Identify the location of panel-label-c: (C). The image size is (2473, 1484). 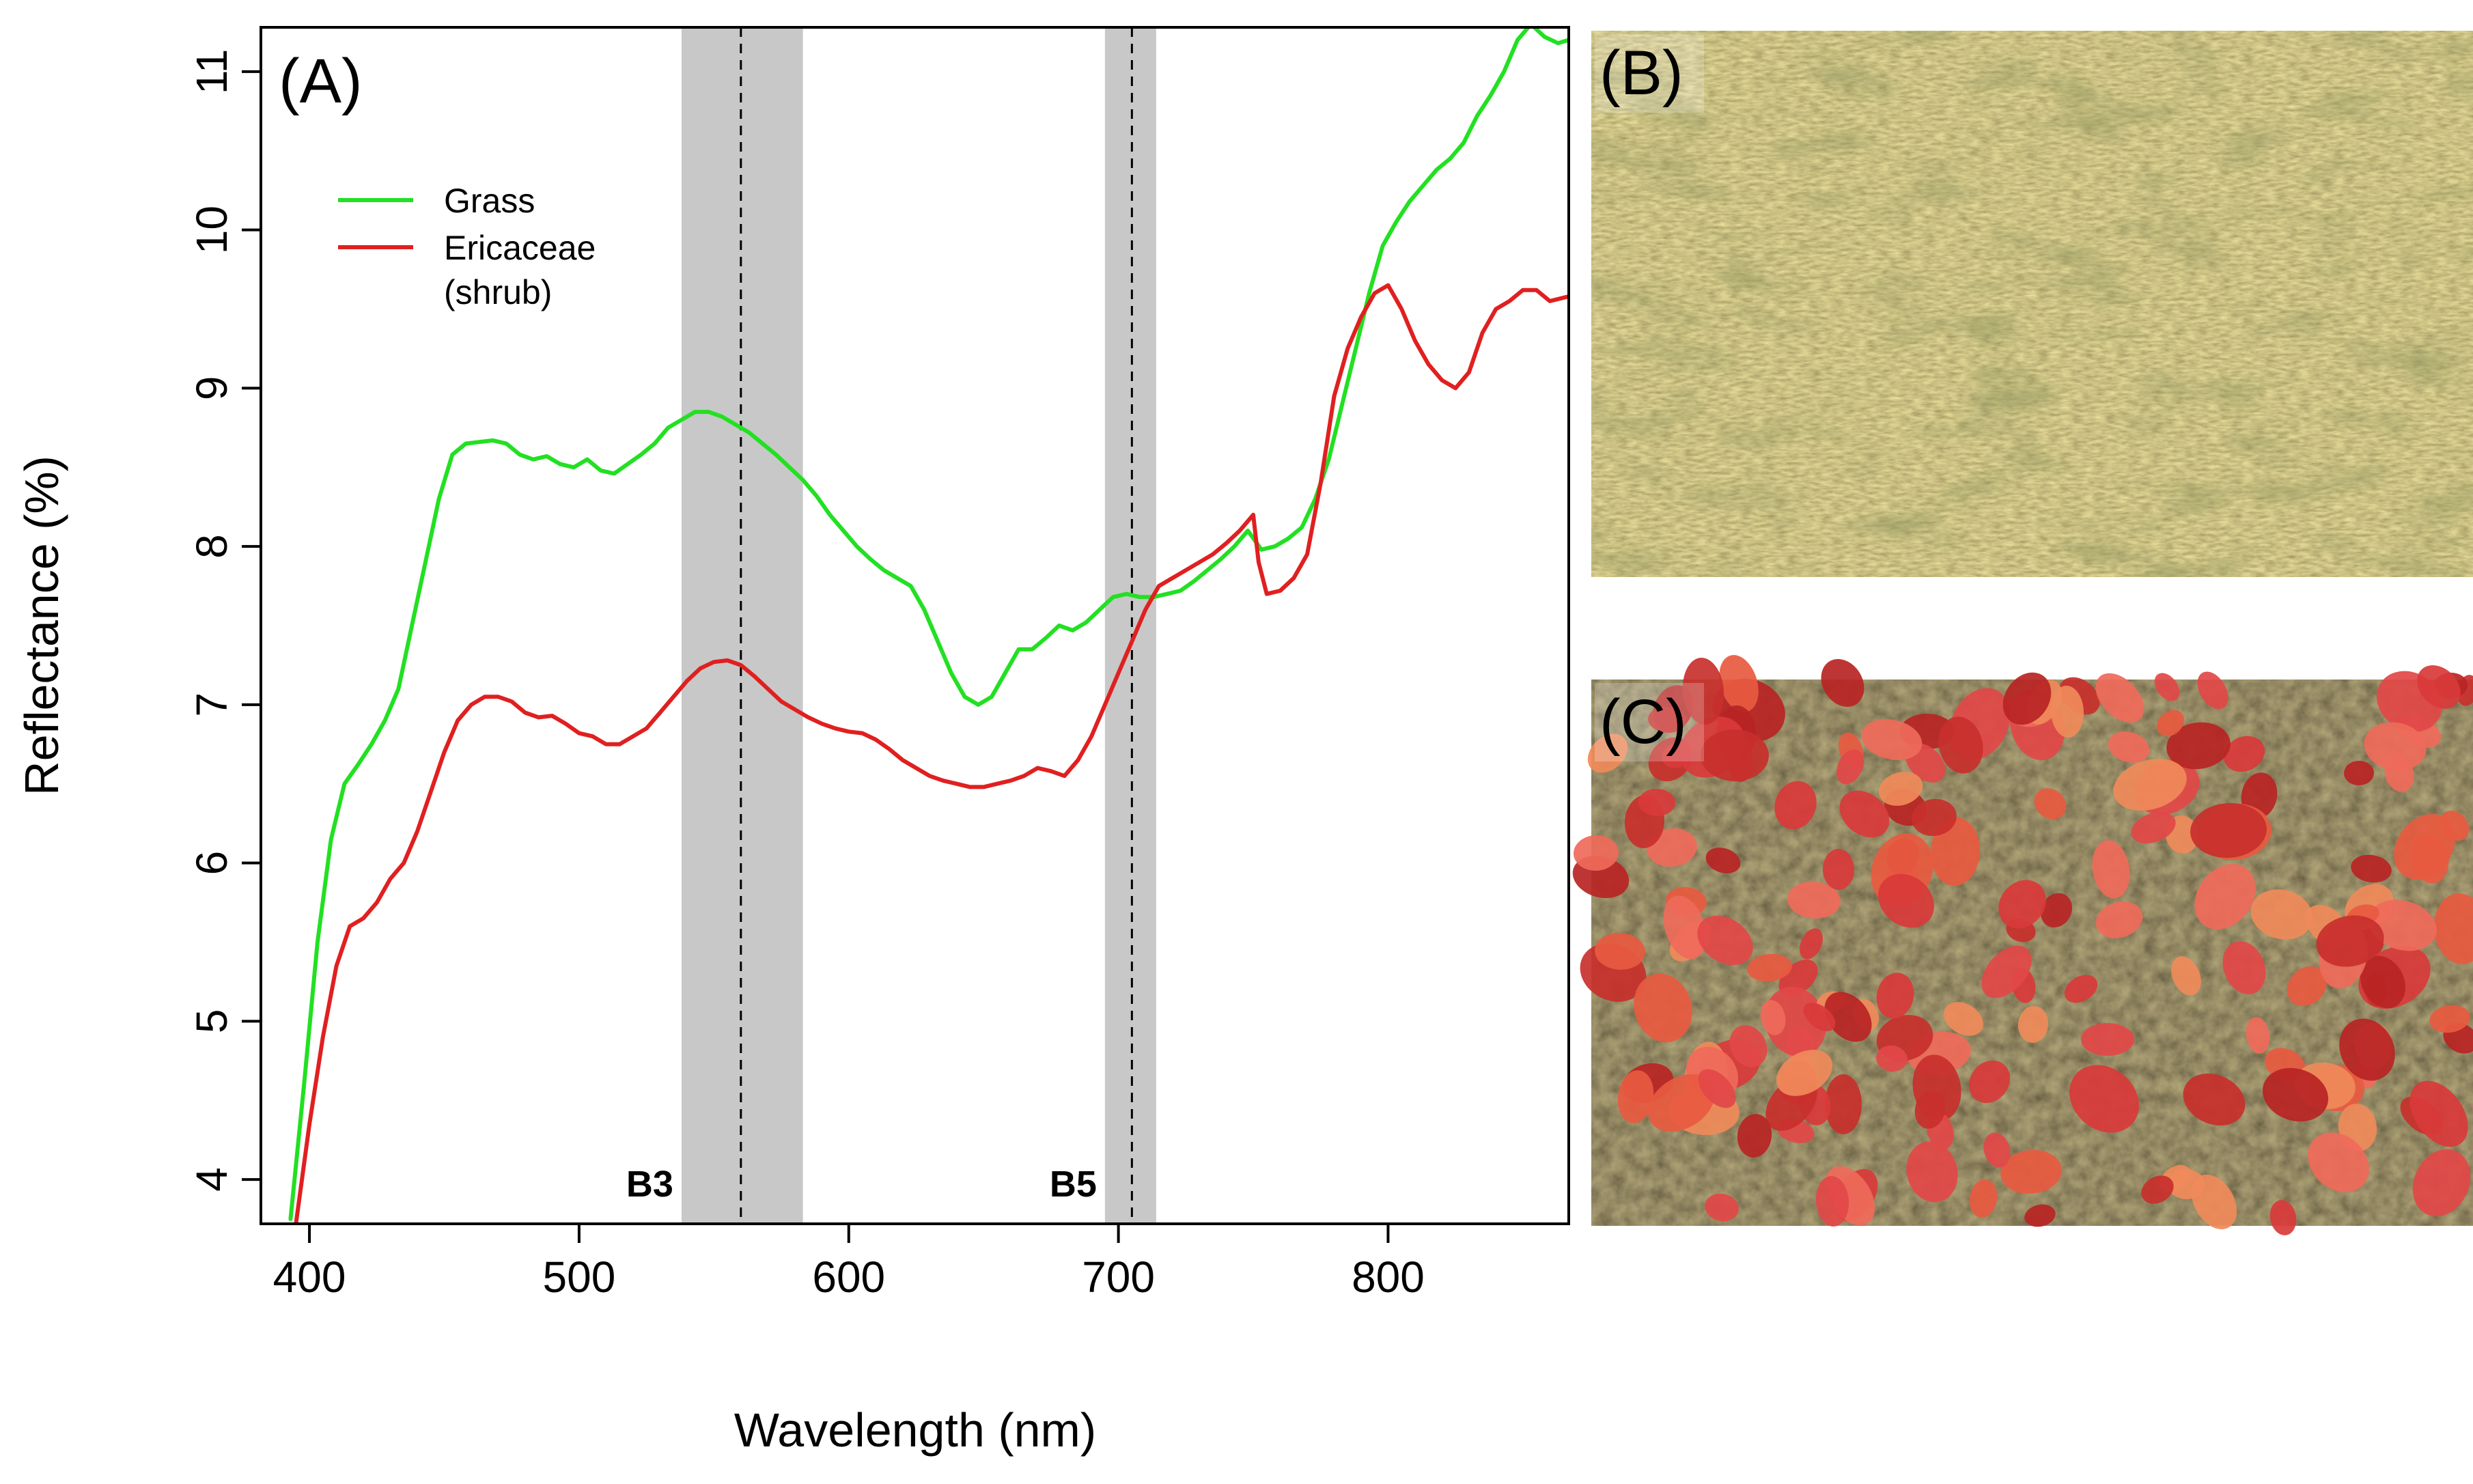
(1643, 722).